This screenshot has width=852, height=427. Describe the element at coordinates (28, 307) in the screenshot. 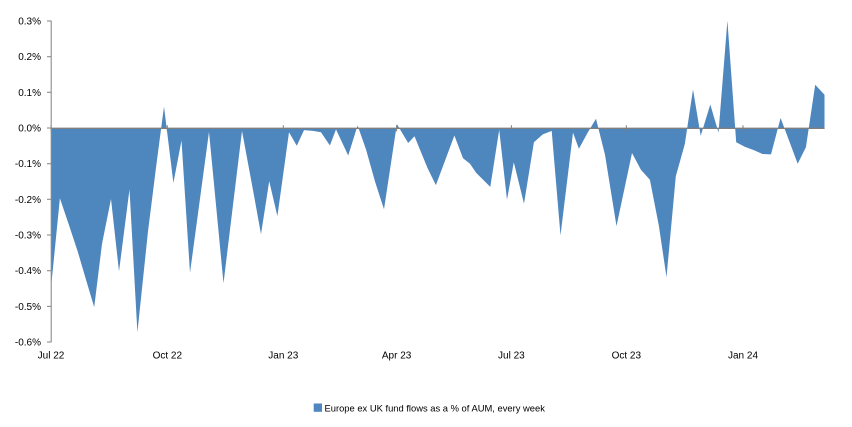

I see `svg-text: -0.5%` at that location.